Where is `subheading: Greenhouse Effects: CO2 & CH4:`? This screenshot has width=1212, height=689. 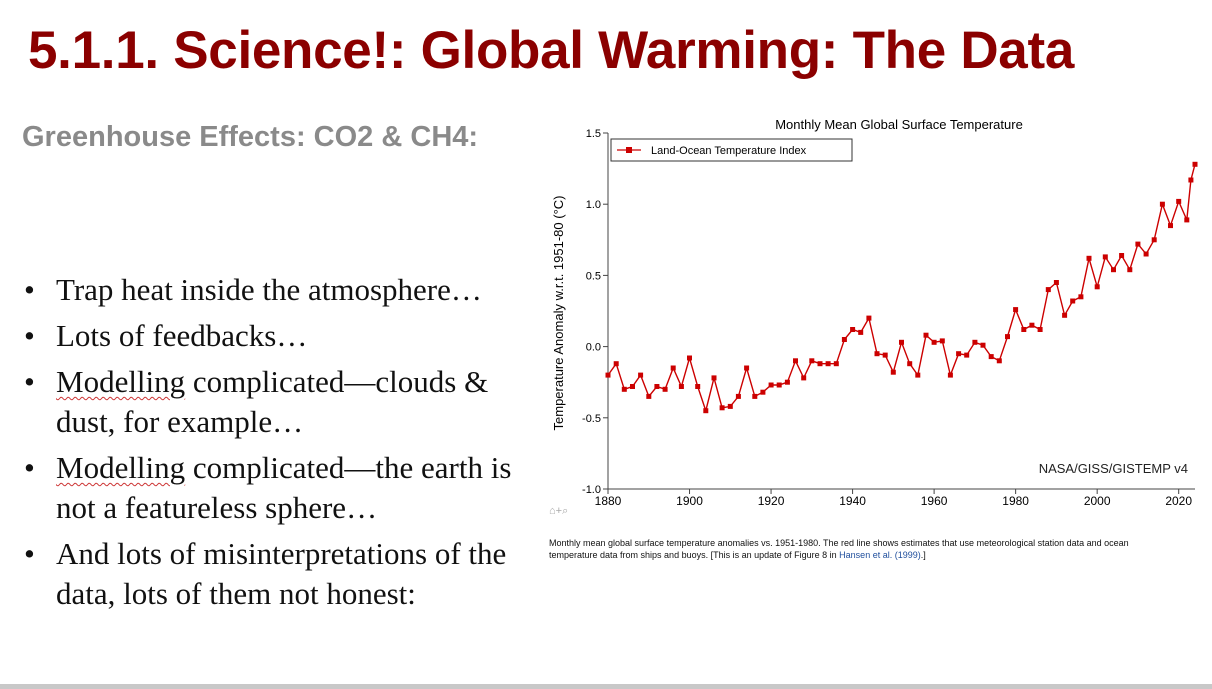 subheading: Greenhouse Effects: CO2 & CH4: is located at coordinates (250, 137).